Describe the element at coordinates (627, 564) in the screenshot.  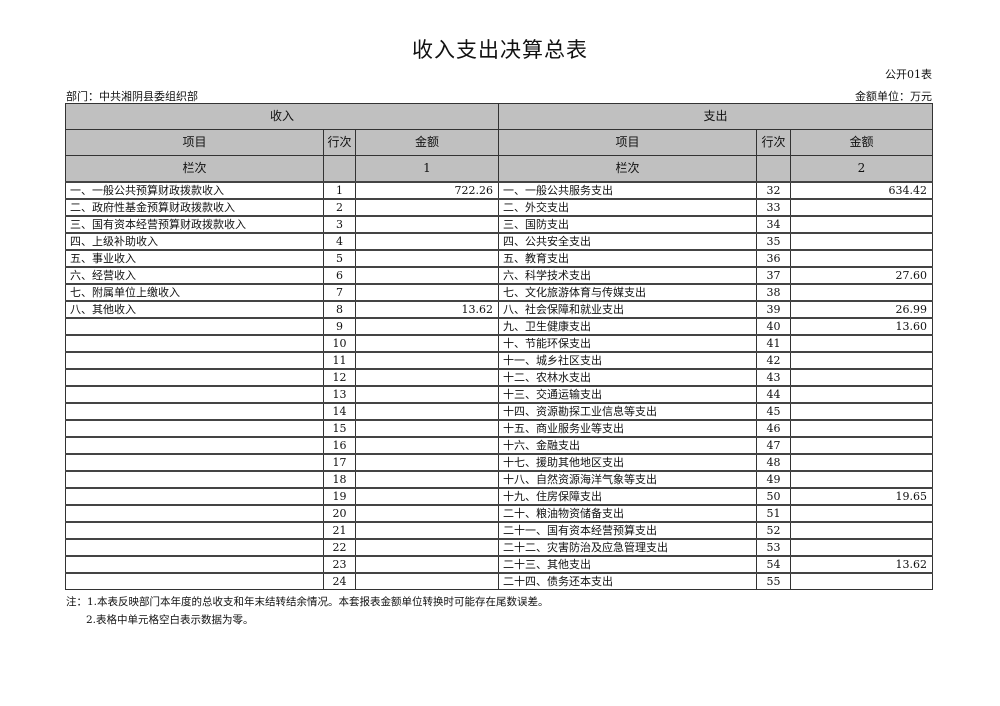
I see `expense-item: 二十三、其他支出` at that location.